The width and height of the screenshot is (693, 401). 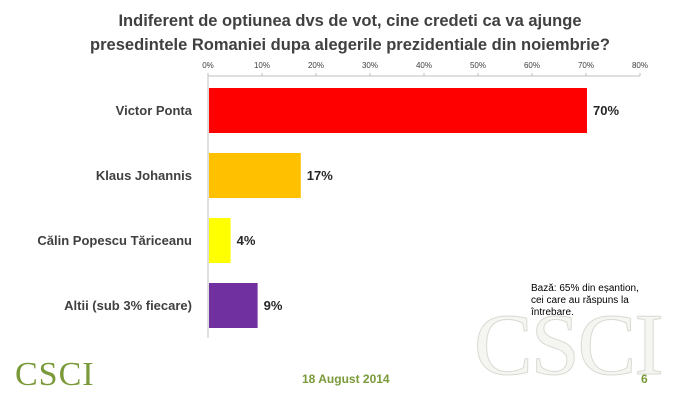 I want to click on x-tick-label: 40%, so click(x=424, y=65).